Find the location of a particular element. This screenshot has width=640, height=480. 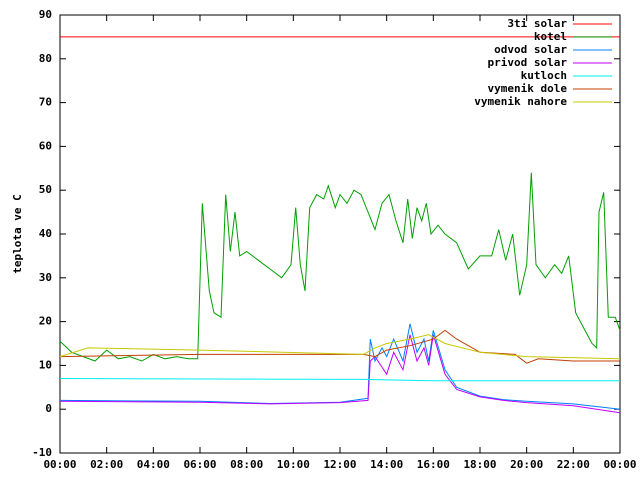

y-axis-label: teplota ve C is located at coordinates (17, 233).